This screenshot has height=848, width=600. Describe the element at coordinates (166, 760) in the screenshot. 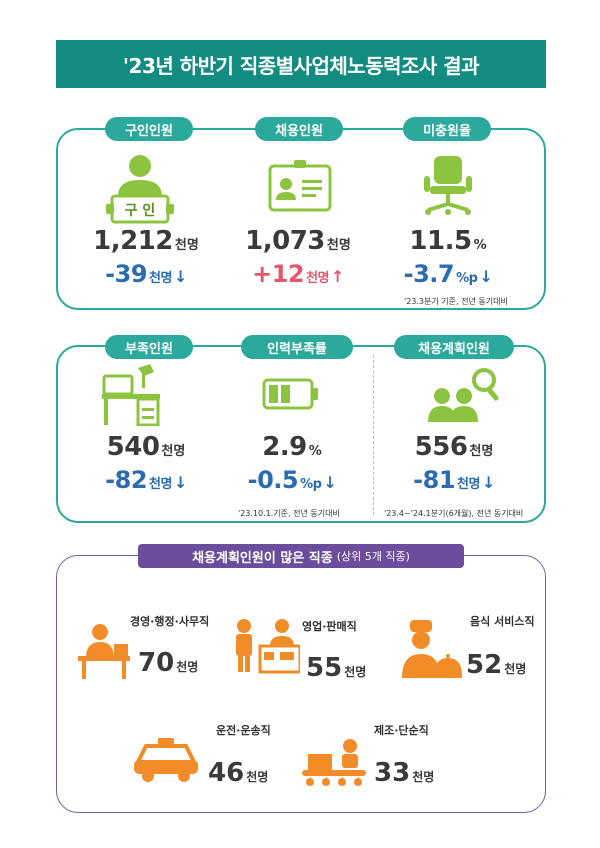

I see `taxi-icon` at that location.